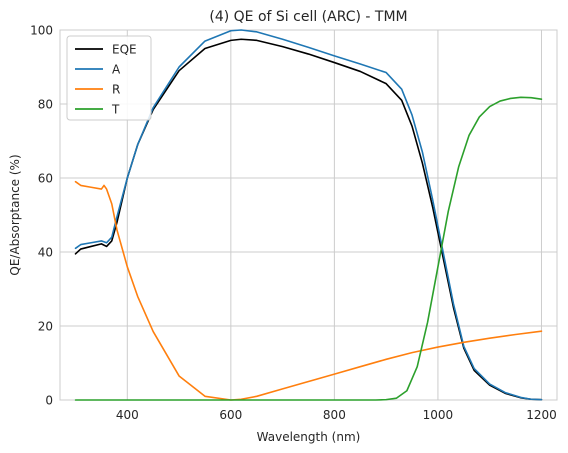 The height and width of the screenshot is (453, 568). Describe the element at coordinates (230, 415) in the screenshot. I see `x-tick-label: 600` at that location.